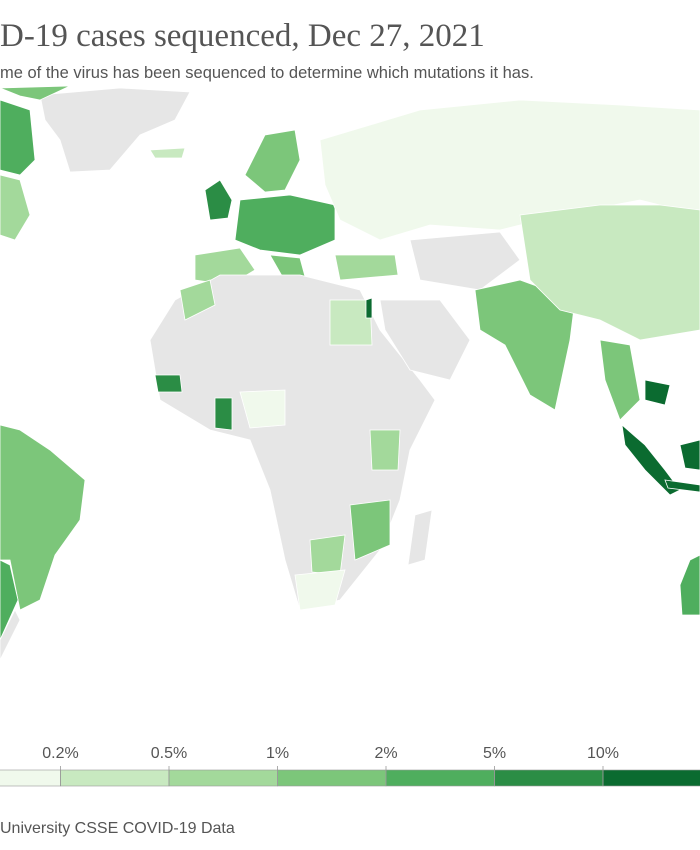  I want to click on legend-label: 10%, so click(603, 753).